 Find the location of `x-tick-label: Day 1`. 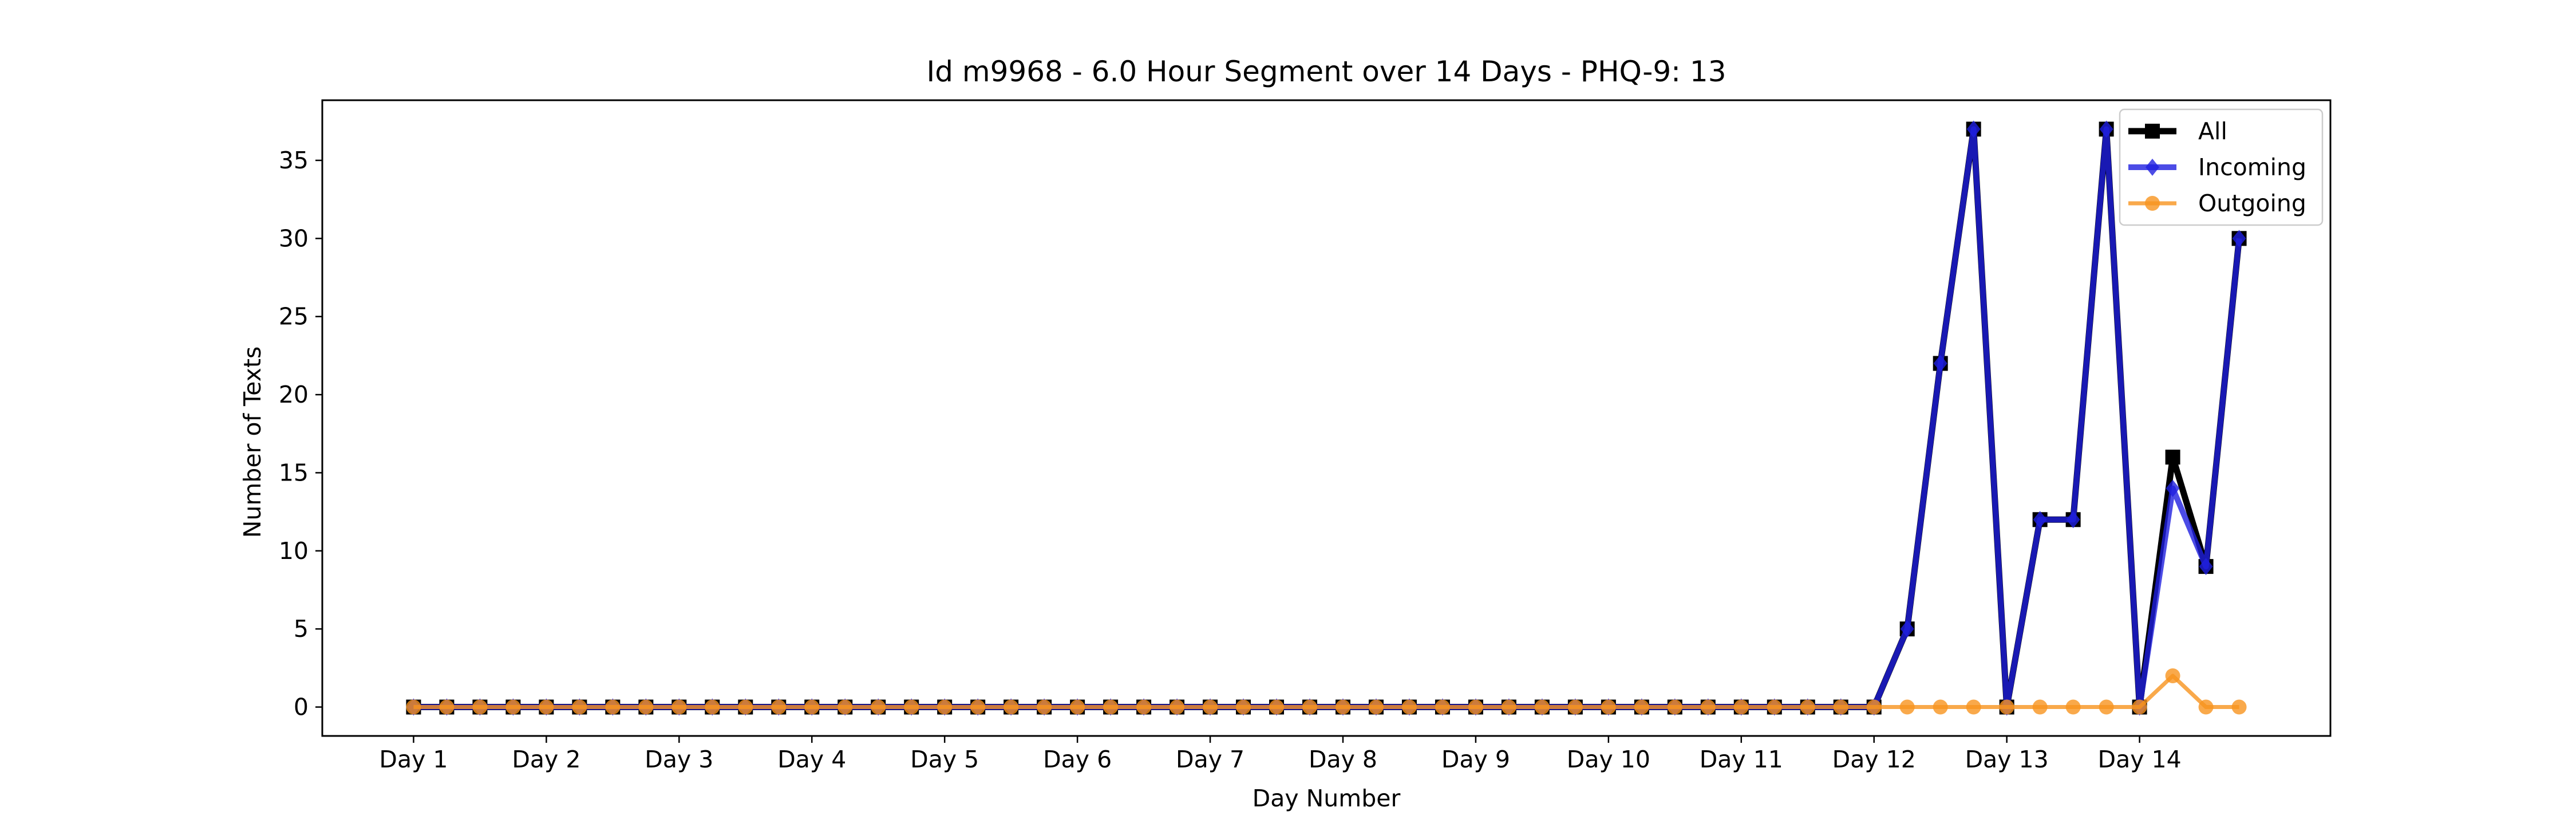

x-tick-label: Day 1 is located at coordinates (413, 760).